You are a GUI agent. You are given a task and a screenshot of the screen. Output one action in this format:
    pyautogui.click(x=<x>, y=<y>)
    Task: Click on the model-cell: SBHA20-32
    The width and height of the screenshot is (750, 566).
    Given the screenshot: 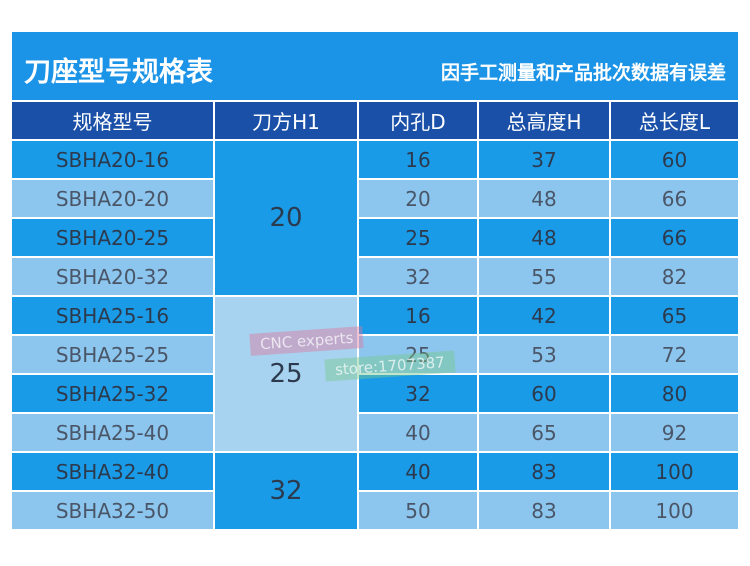 What is the action you would take?
    pyautogui.click(x=112, y=276)
    